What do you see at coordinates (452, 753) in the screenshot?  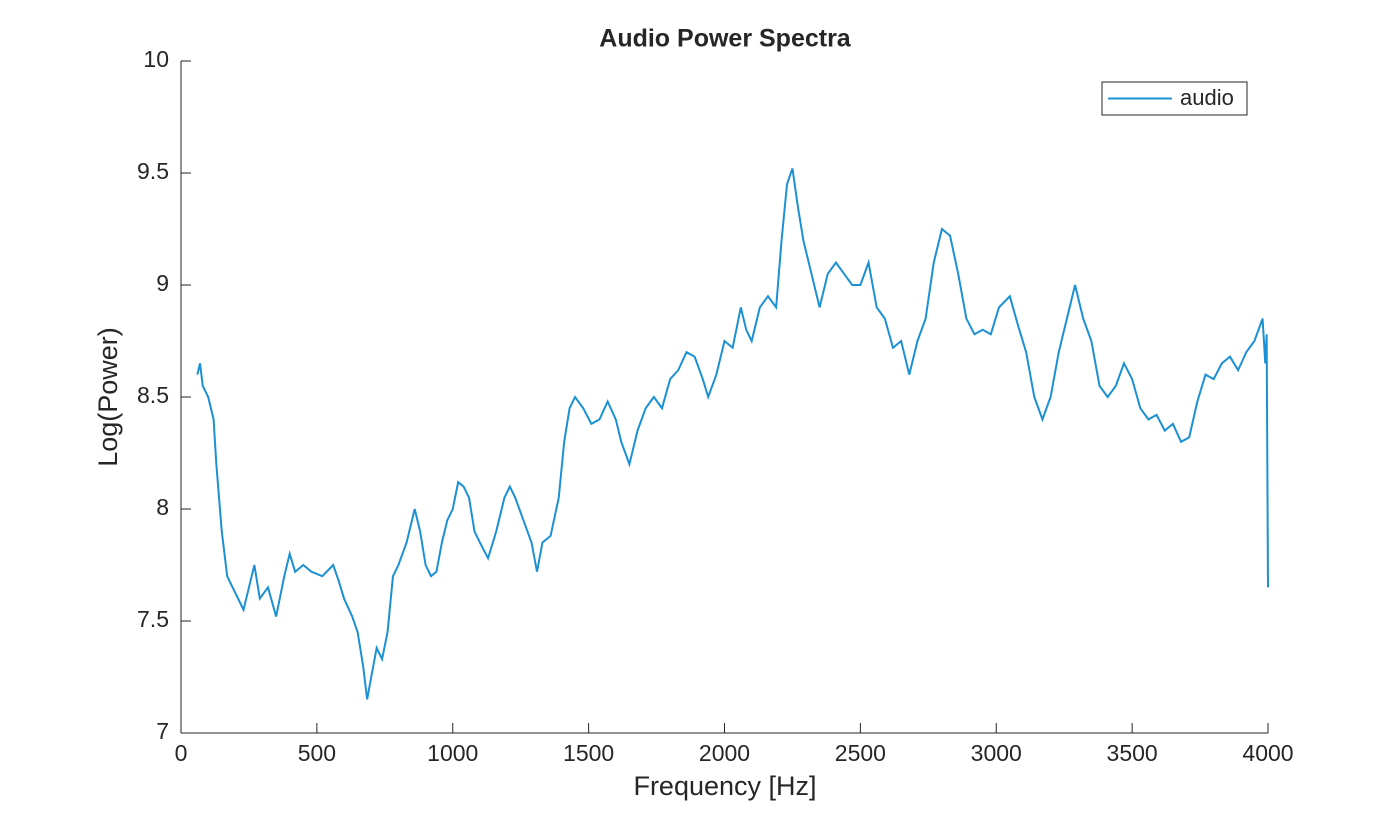 I see `x-tick-label: 1000` at bounding box center [452, 753].